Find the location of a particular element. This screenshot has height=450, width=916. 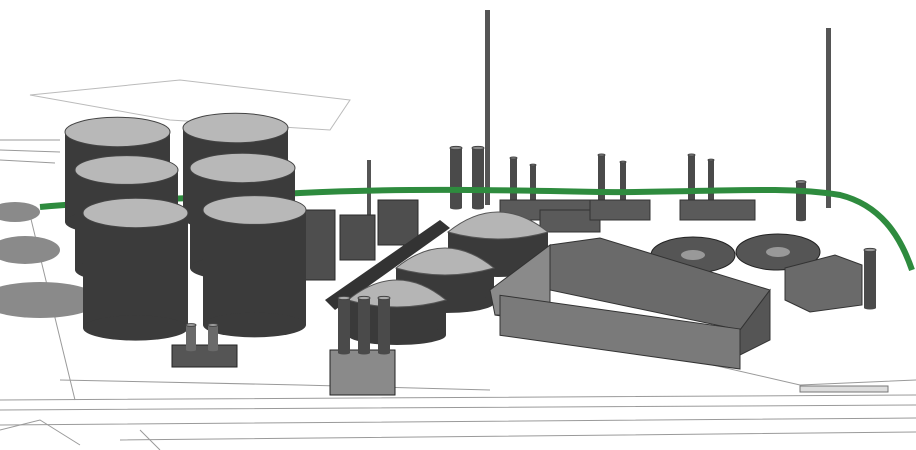

parking-area is located at coordinates (190, 105).